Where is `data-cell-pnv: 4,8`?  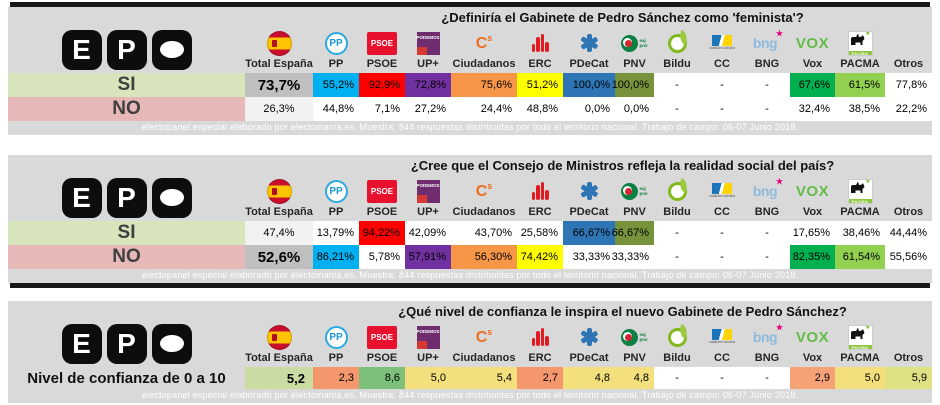
data-cell-pnv: 4,8 is located at coordinates (634, 378).